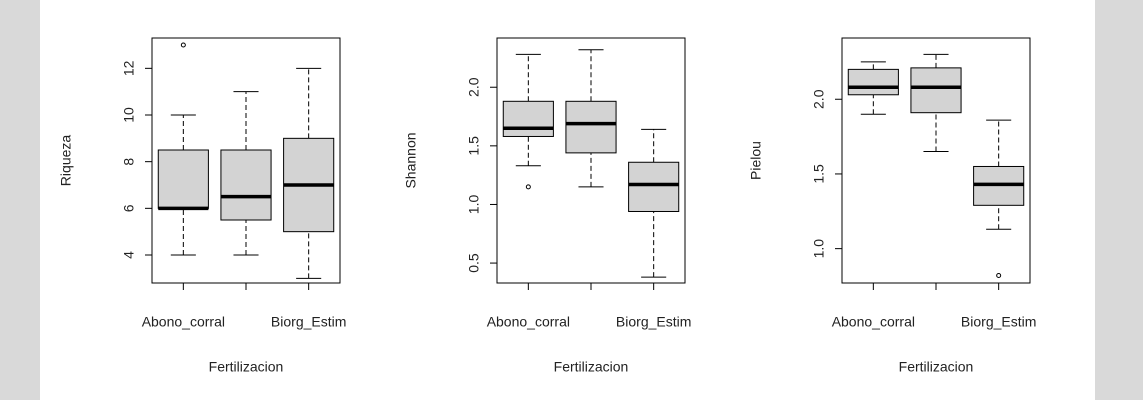 This screenshot has height=400, width=1143. What do you see at coordinates (129, 255) in the screenshot?
I see `y-tick-label: 4` at bounding box center [129, 255].